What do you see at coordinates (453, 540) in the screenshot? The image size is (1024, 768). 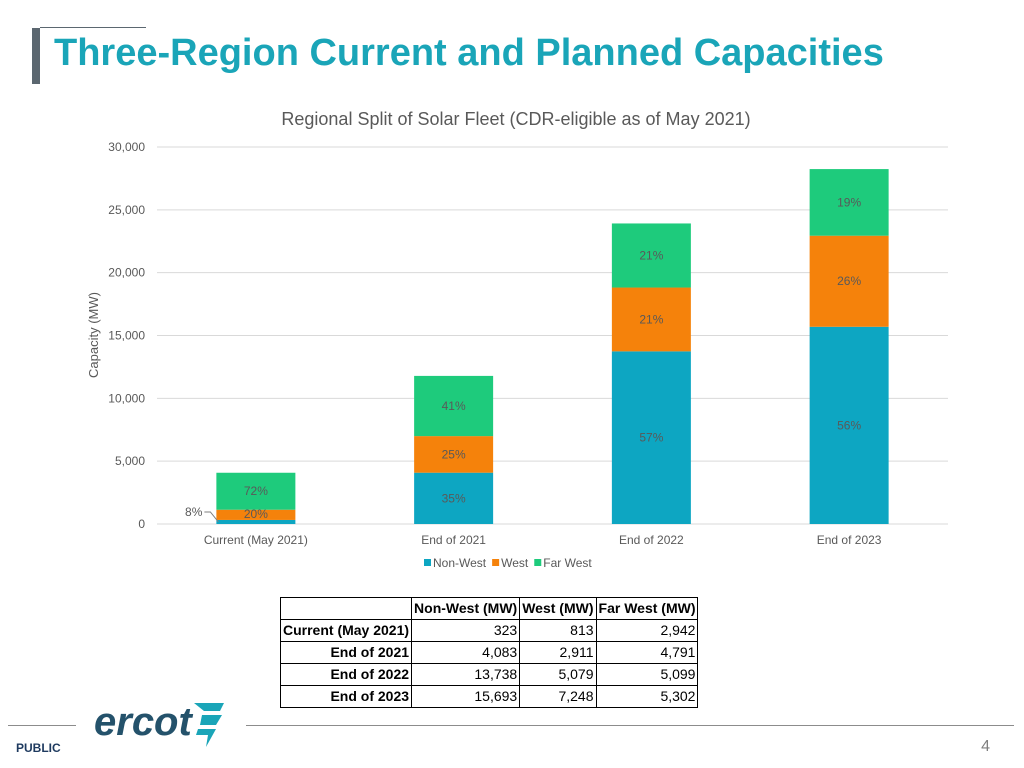 I see `x-category-label: End of 2021` at bounding box center [453, 540].